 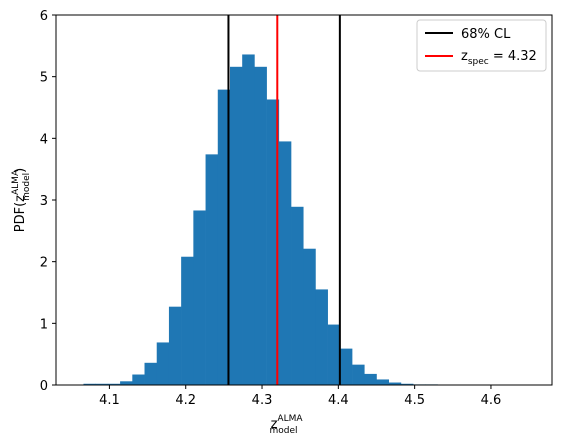 What do you see at coordinates (44, 263) in the screenshot?
I see `y-tick-label: 2` at bounding box center [44, 263].